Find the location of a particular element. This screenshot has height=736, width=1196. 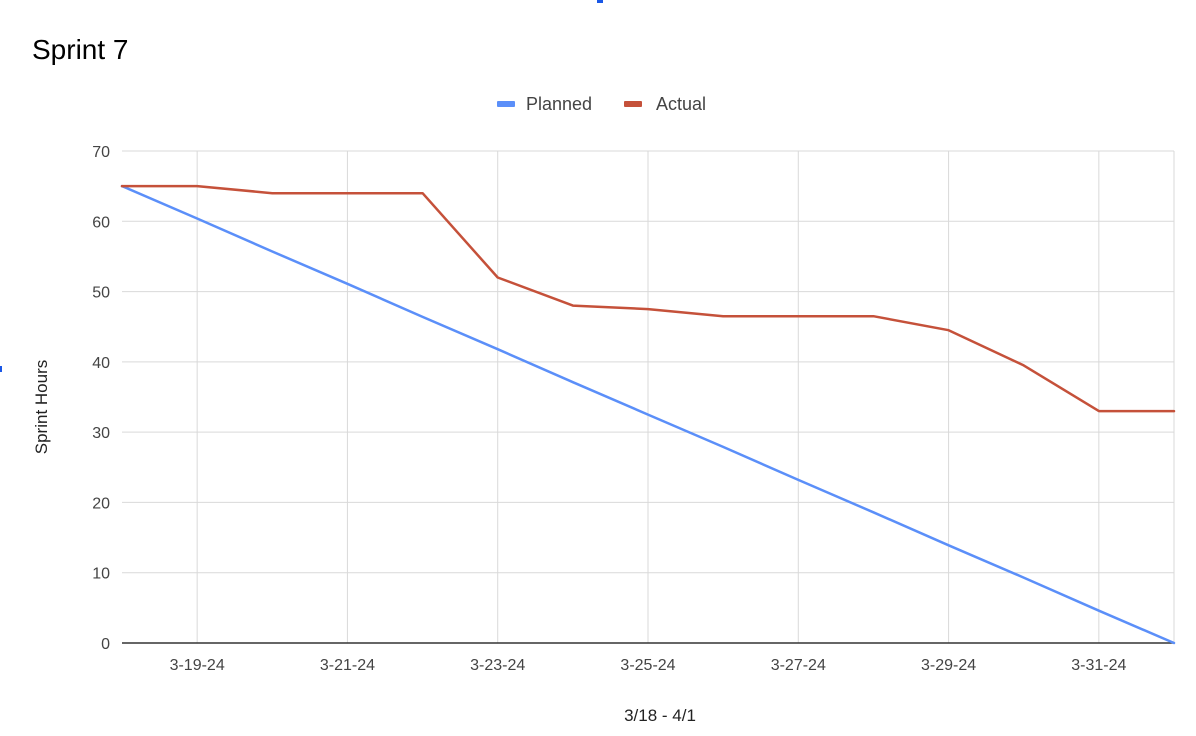

edge-marker-left is located at coordinates (1, 369).